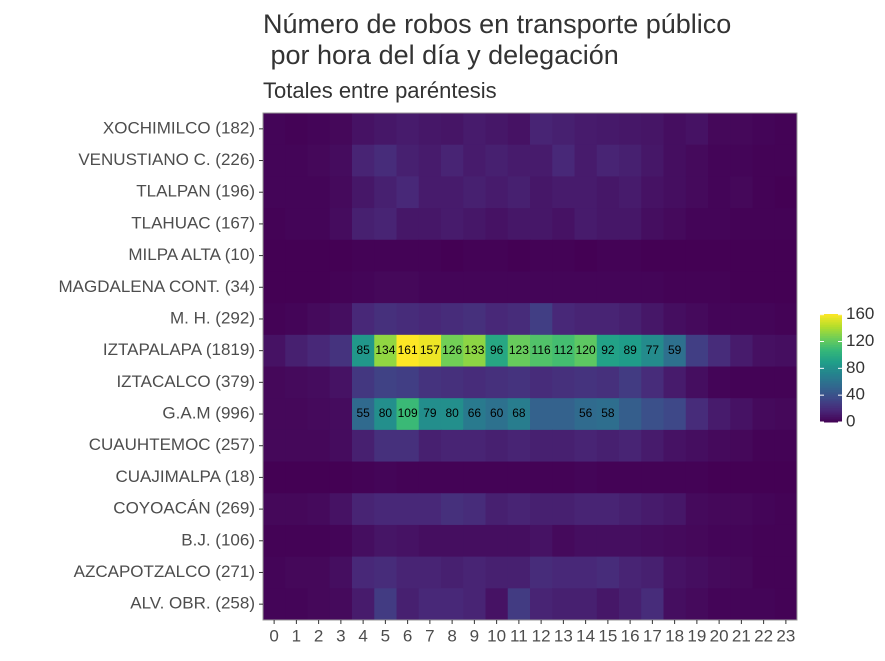  What do you see at coordinates (585, 635) in the screenshot?
I see `x-tick-label: 14` at bounding box center [585, 635].